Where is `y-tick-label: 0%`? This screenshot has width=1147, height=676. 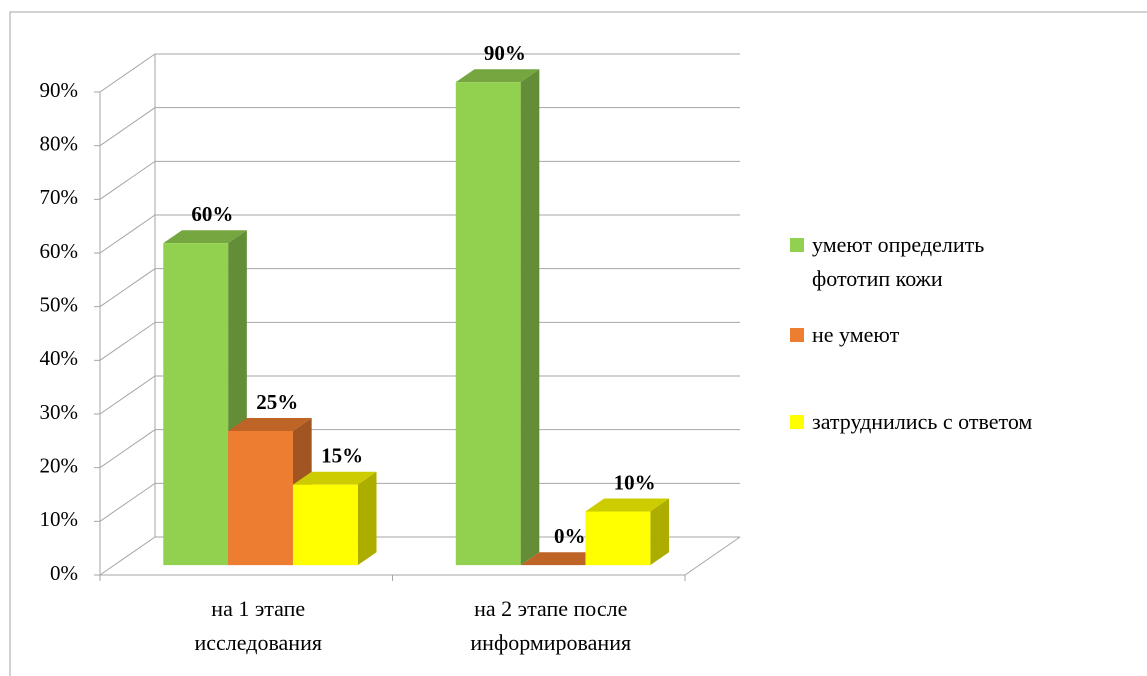 y-tick-label: 0% is located at coordinates (64, 573).